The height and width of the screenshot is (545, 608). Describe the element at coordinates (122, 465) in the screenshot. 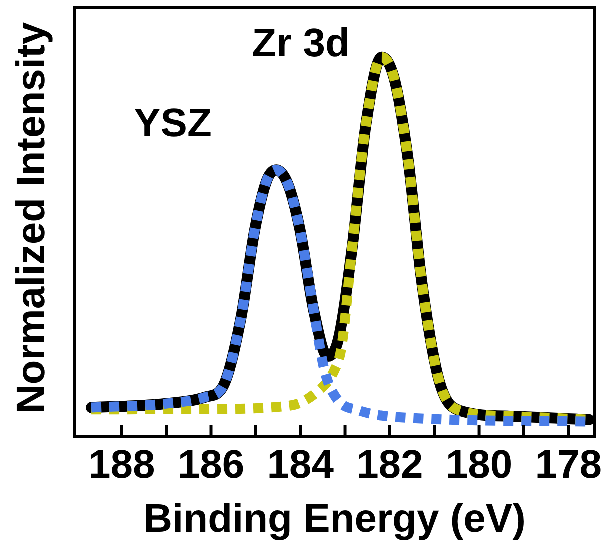

I see `x-tick-label: 188` at that location.